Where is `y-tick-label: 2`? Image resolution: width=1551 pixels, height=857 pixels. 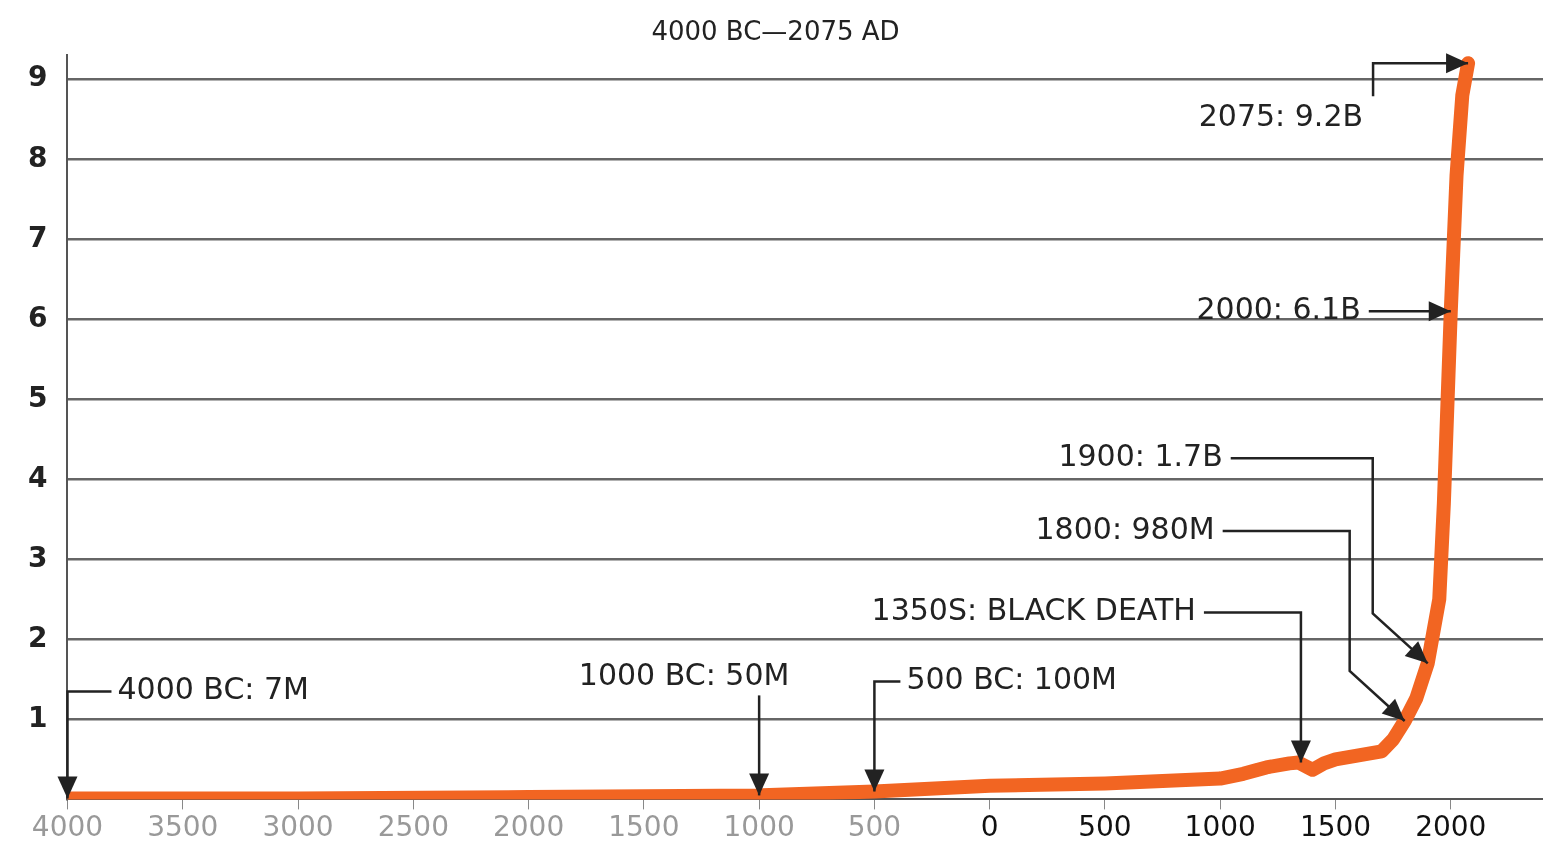
y-tick-label: 2 is located at coordinates (38, 637).